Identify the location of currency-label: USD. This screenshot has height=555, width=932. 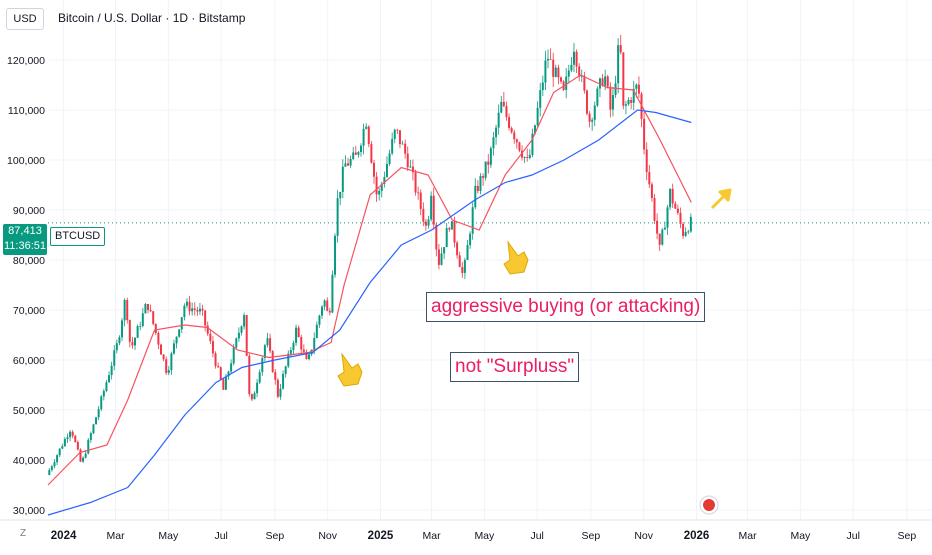
(25, 19).